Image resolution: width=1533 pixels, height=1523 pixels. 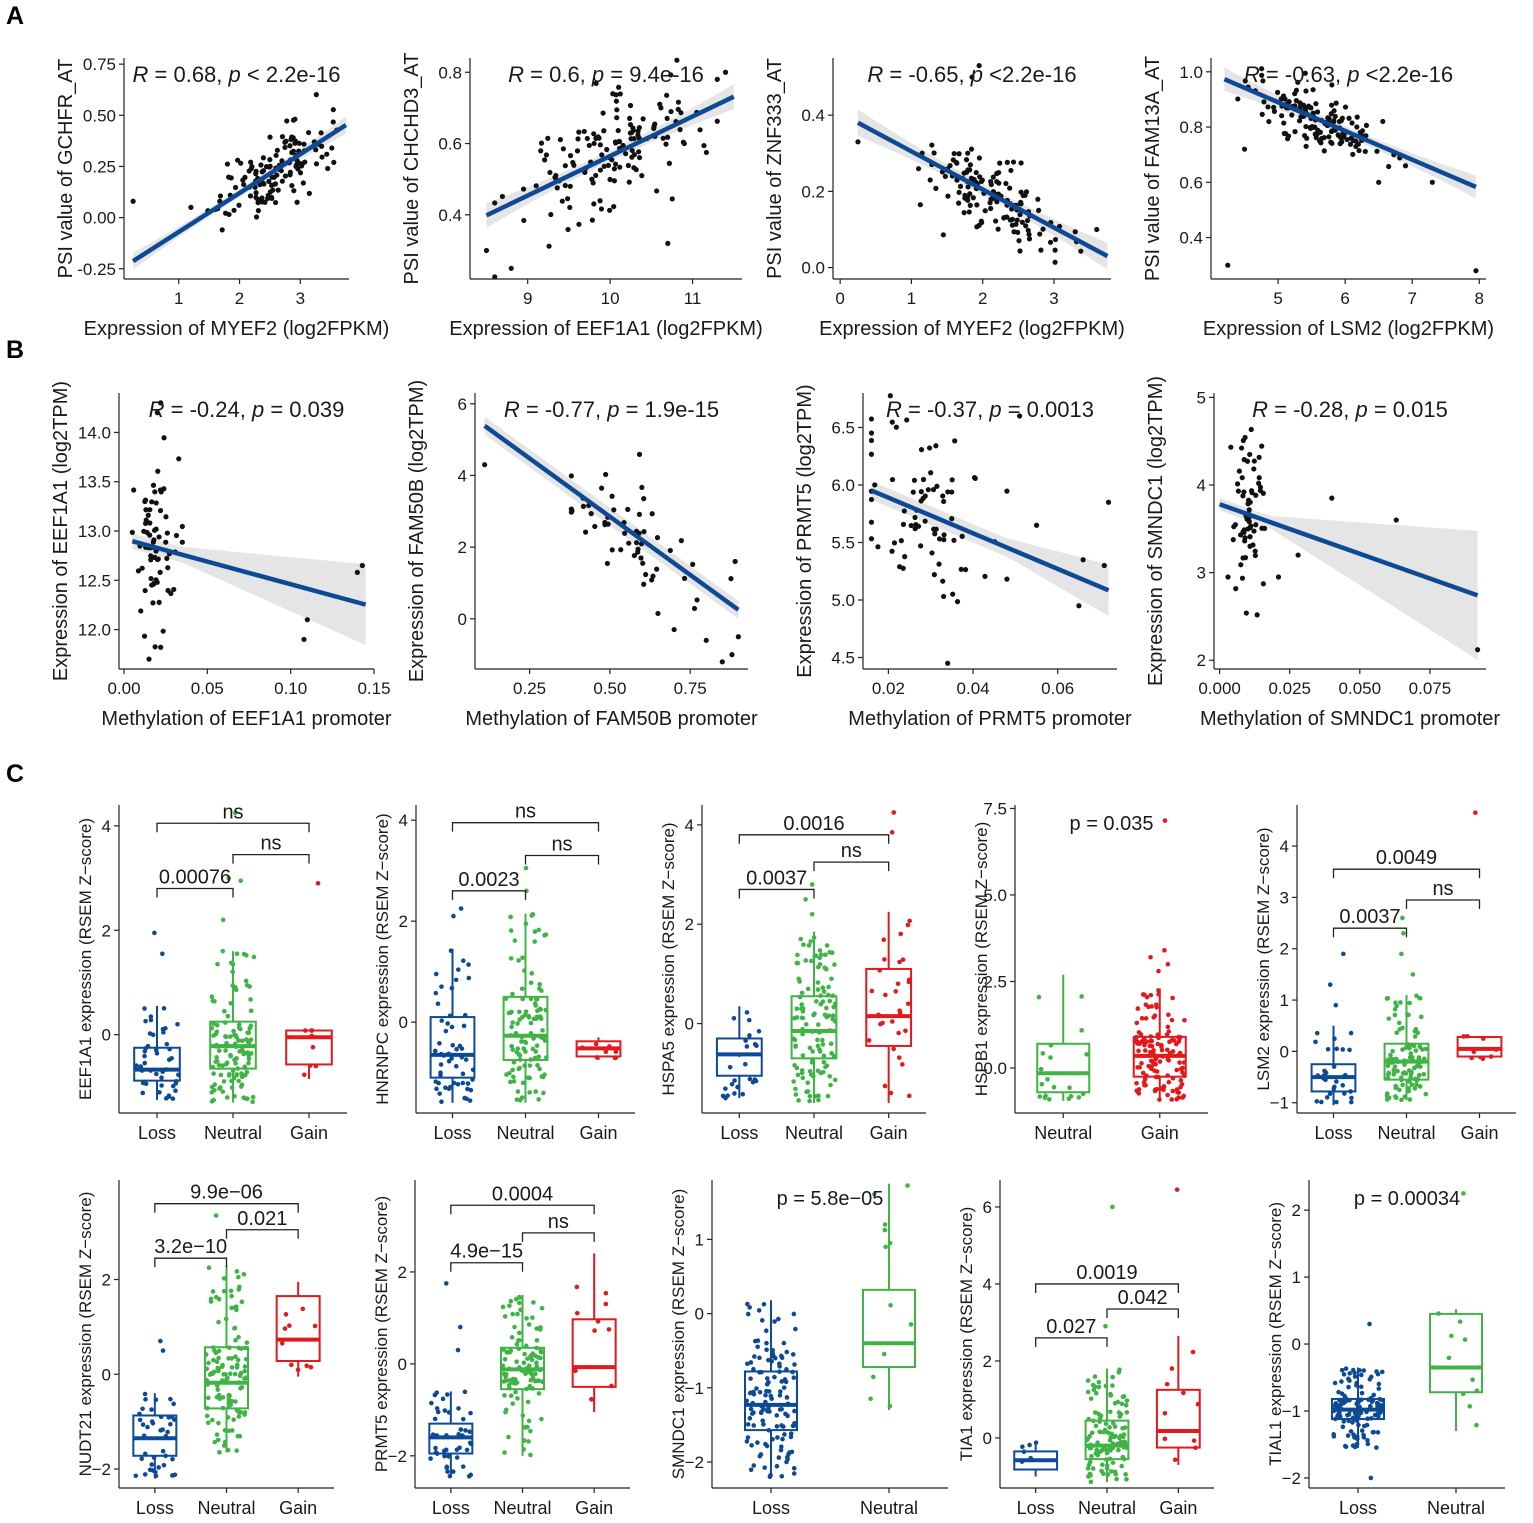 I want to click on y-axis-label: HSPB1 expression (RSEM Z−score), so click(x=981, y=959).